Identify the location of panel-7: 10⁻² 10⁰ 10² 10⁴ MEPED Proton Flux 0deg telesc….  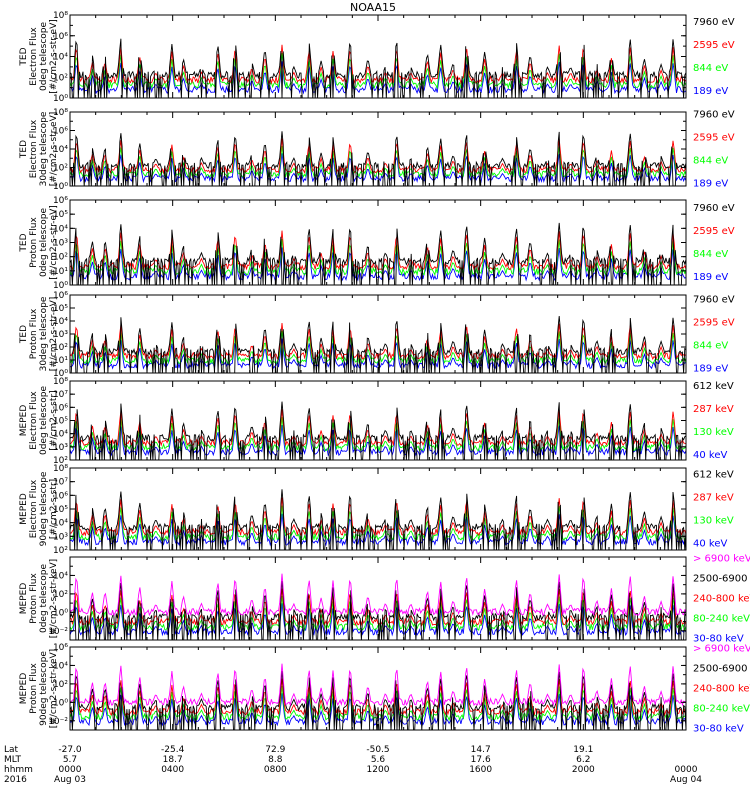
(384, 599).